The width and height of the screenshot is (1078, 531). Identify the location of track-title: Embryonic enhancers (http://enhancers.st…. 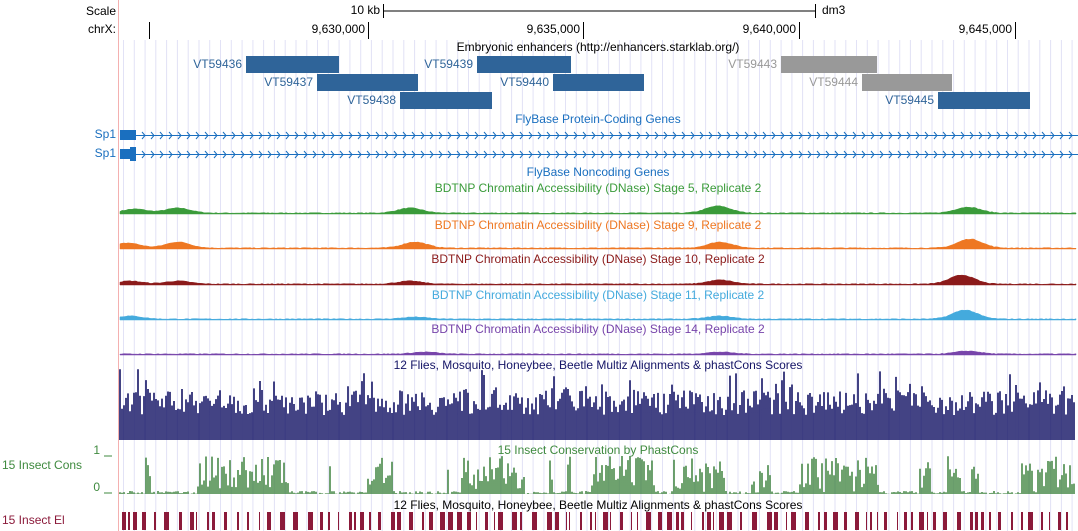
(598, 47).